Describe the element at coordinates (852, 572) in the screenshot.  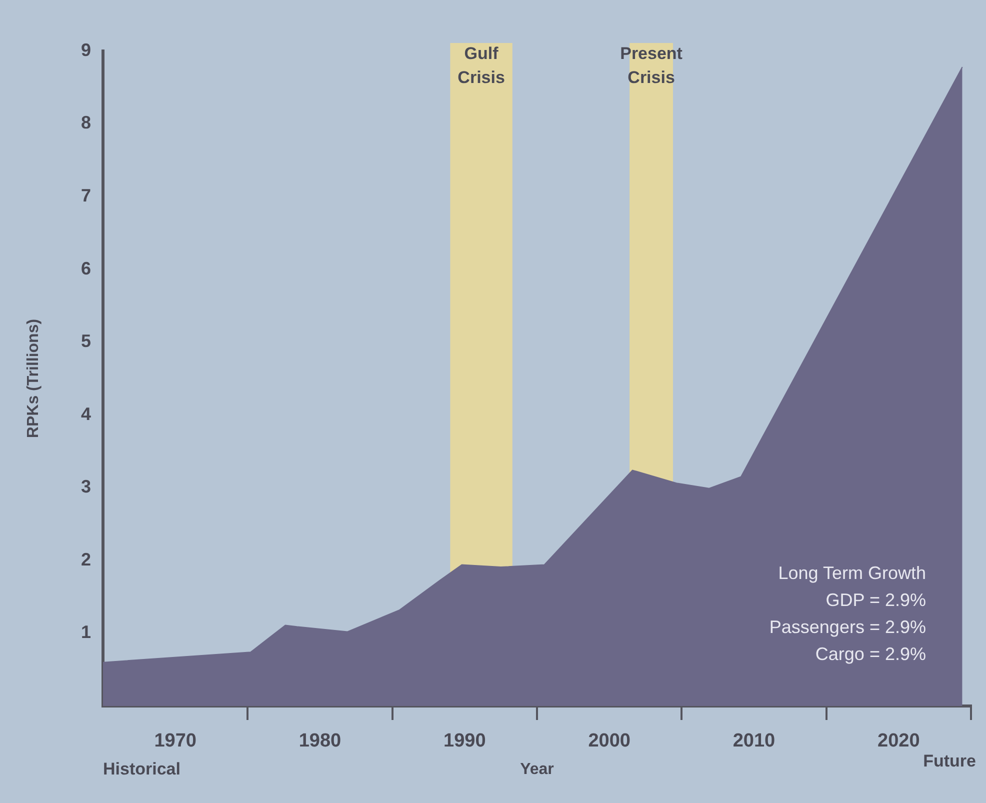
I see `annotation: Long Term Growth` at that location.